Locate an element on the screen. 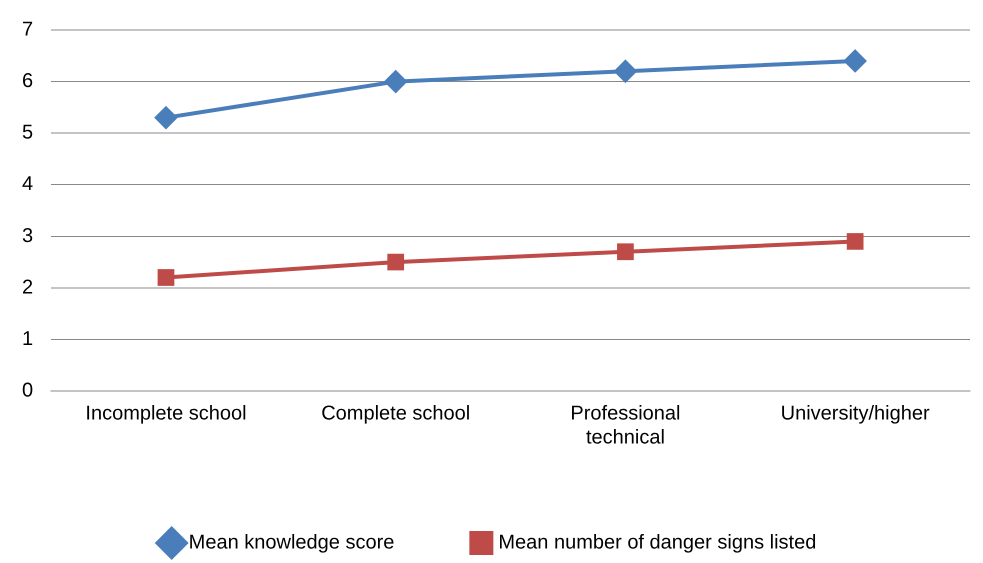 Image resolution: width=983 pixels, height=563 pixels. x-tick-label: Professional technical is located at coordinates (625, 425).